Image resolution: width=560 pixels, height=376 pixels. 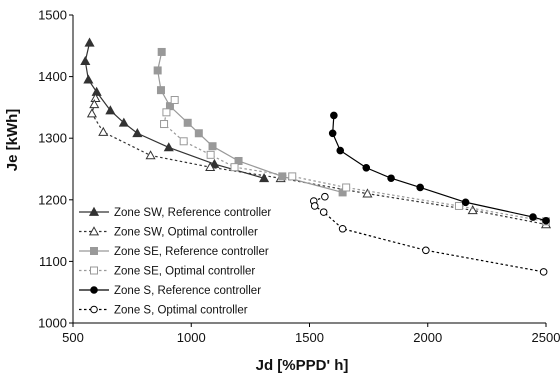 I want to click on x-tick-label: 500, so click(x=73, y=337).